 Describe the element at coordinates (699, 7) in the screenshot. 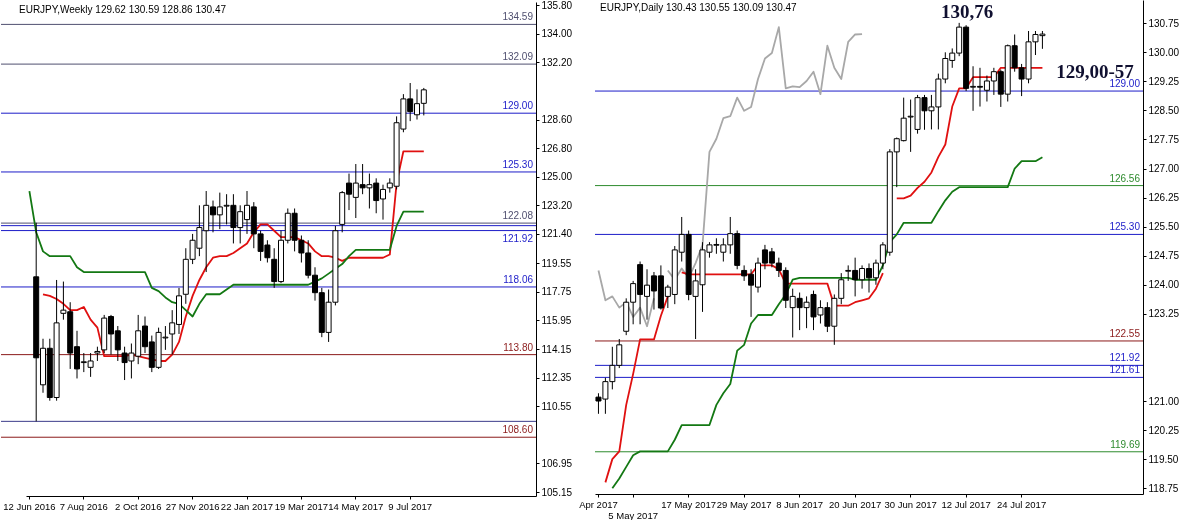

I see `chart-title: EURJPY,Daily 130.43 130.55 130.09 130.47` at that location.